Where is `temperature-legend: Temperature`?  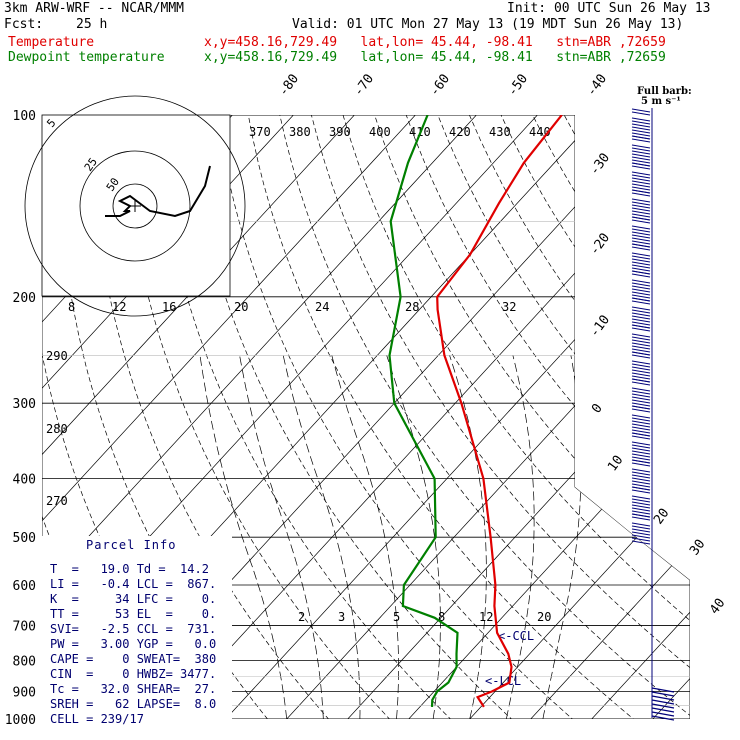 temperature-legend: Temperature is located at coordinates (51, 42).